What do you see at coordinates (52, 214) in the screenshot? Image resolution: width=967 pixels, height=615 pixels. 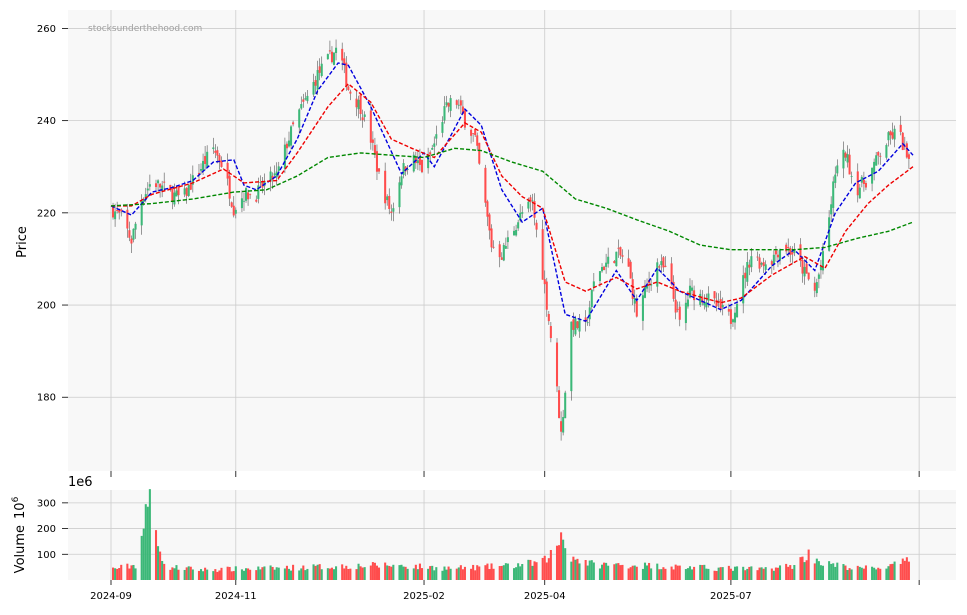 I see `price-y-ticks: 180 200 220 240 260` at bounding box center [52, 214].